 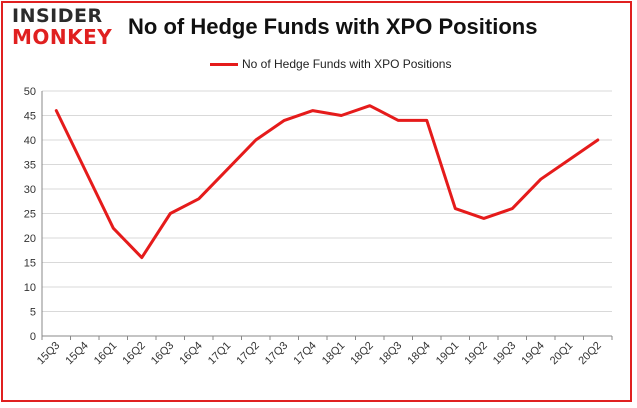 What do you see at coordinates (30, 264) in the screenshot?
I see `y-tick-label: 15` at bounding box center [30, 264].